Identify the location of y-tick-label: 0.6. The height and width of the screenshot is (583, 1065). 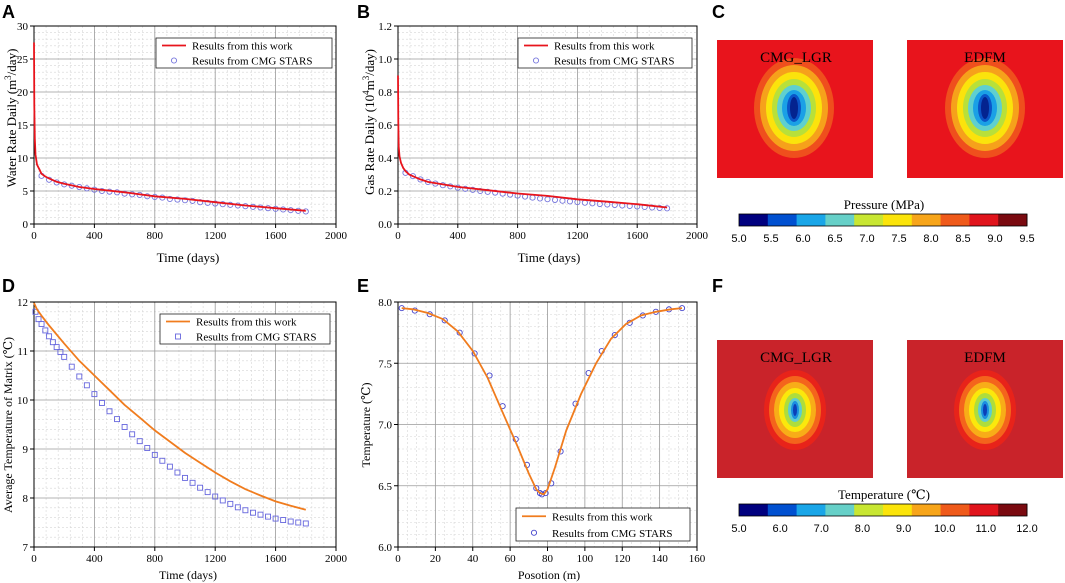
(385, 126).